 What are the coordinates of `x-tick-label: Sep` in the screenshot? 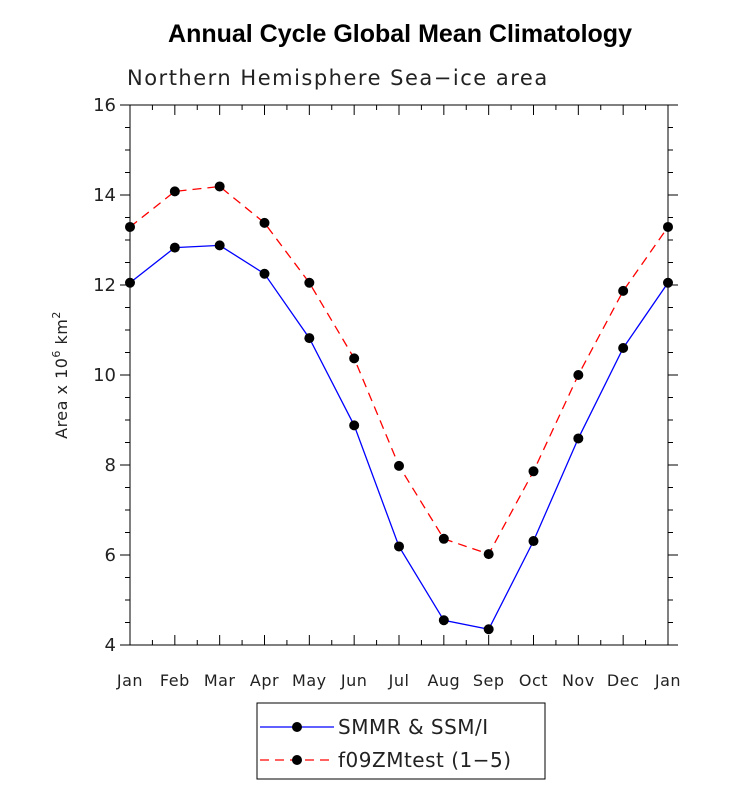 It's located at (489, 680).